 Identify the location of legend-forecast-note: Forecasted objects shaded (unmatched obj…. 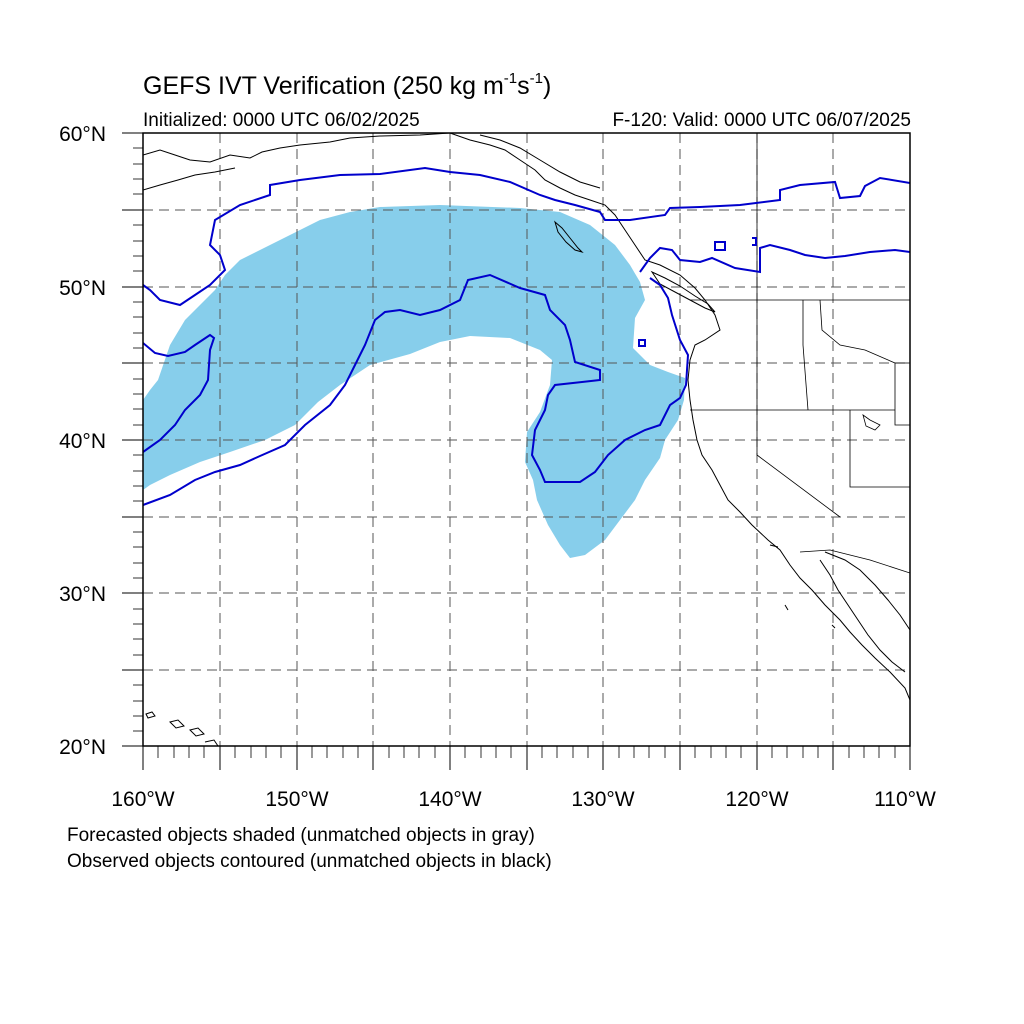
(301, 835).